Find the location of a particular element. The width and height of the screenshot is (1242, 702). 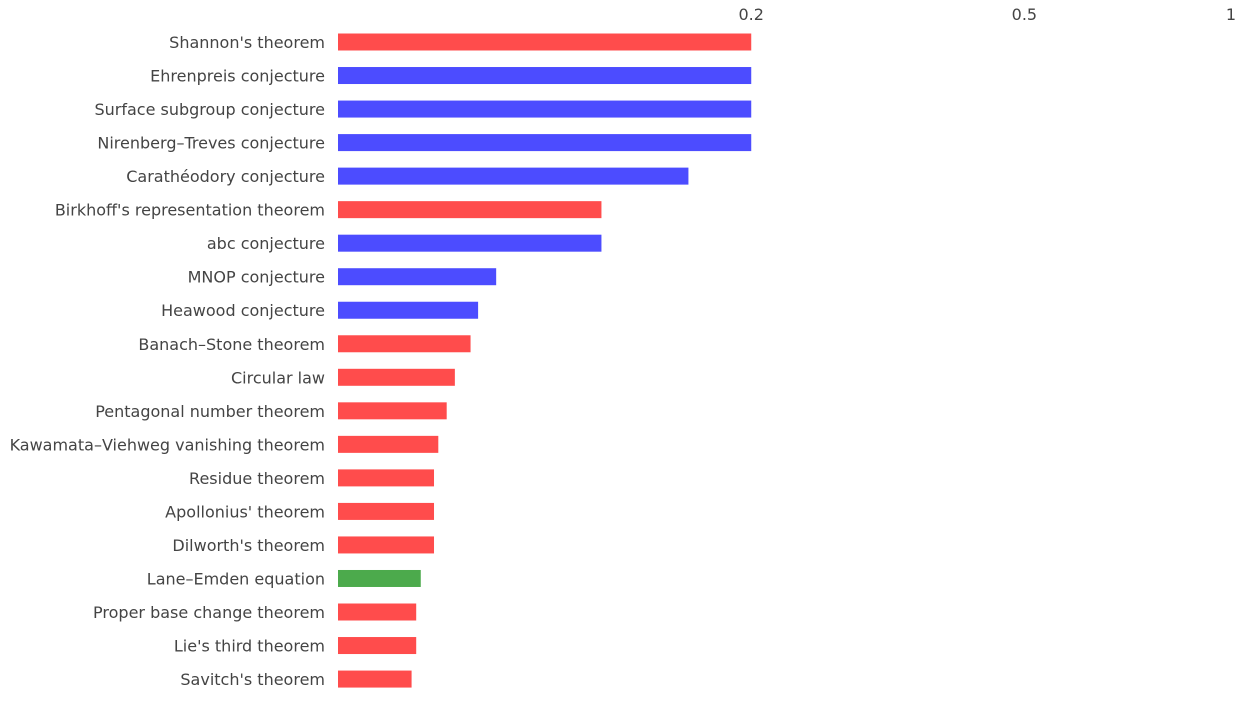

category-label: Nirenberg–Treves conjecture is located at coordinates (211, 143).